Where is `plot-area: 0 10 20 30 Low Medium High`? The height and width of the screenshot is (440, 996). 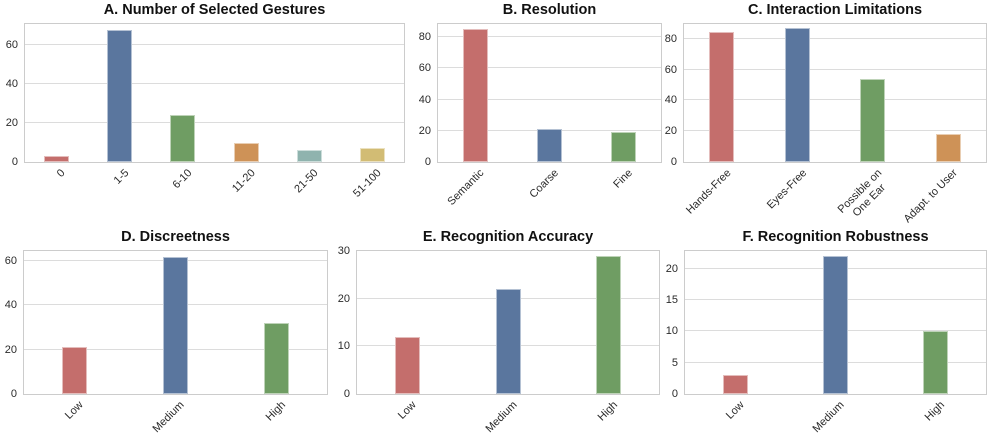
plot-area: 0 10 20 30 Low Medium High is located at coordinates (499, 340).